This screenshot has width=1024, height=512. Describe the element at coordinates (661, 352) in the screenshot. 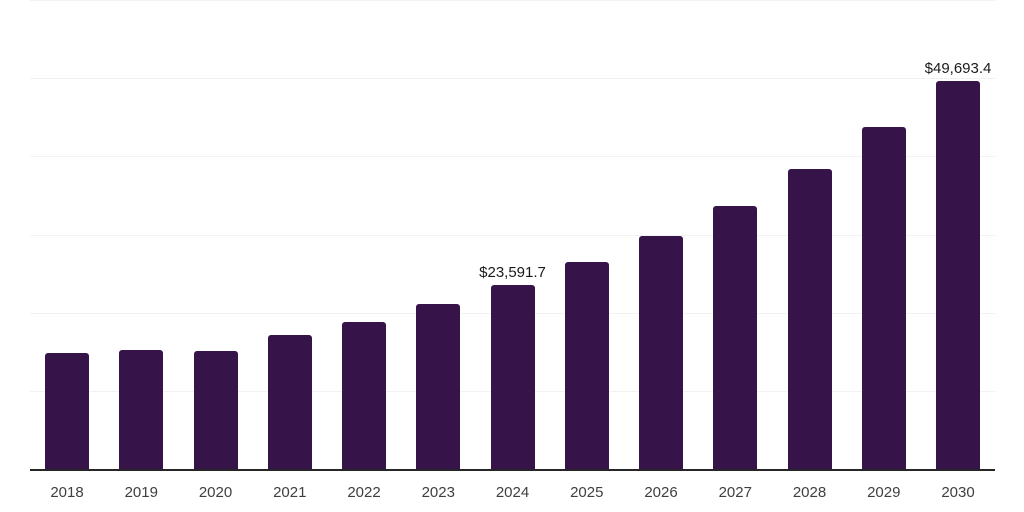

I see `bar-2026` at that location.